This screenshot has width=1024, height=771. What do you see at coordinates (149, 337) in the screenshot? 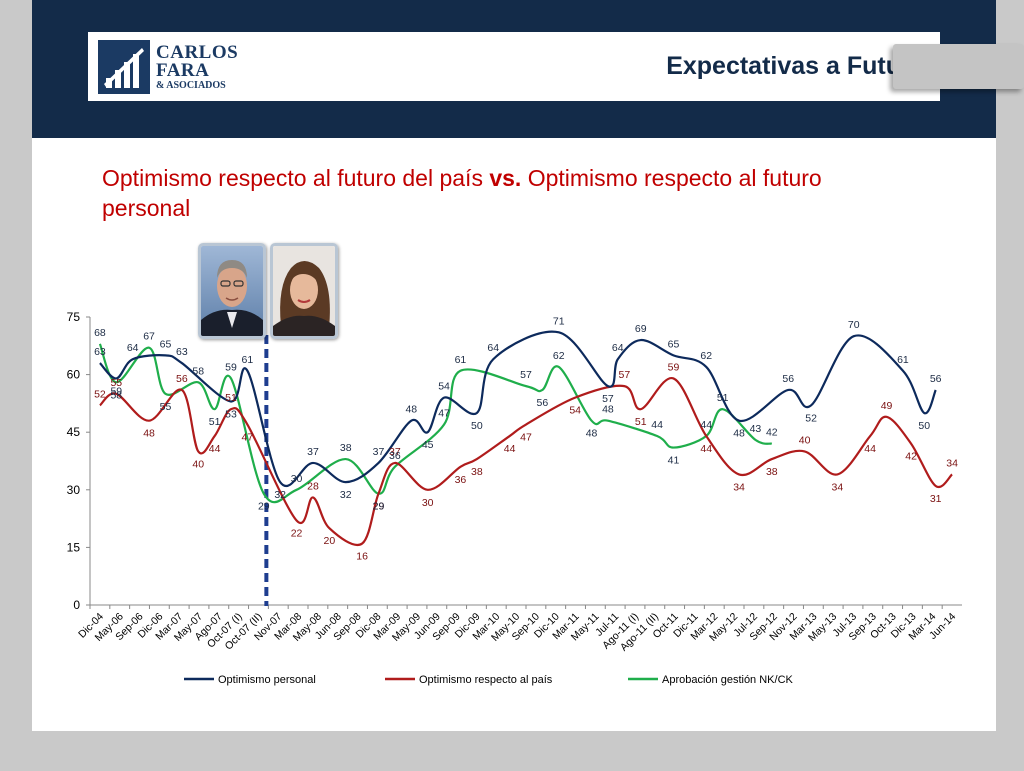
I see `data-label: 67` at bounding box center [149, 337].